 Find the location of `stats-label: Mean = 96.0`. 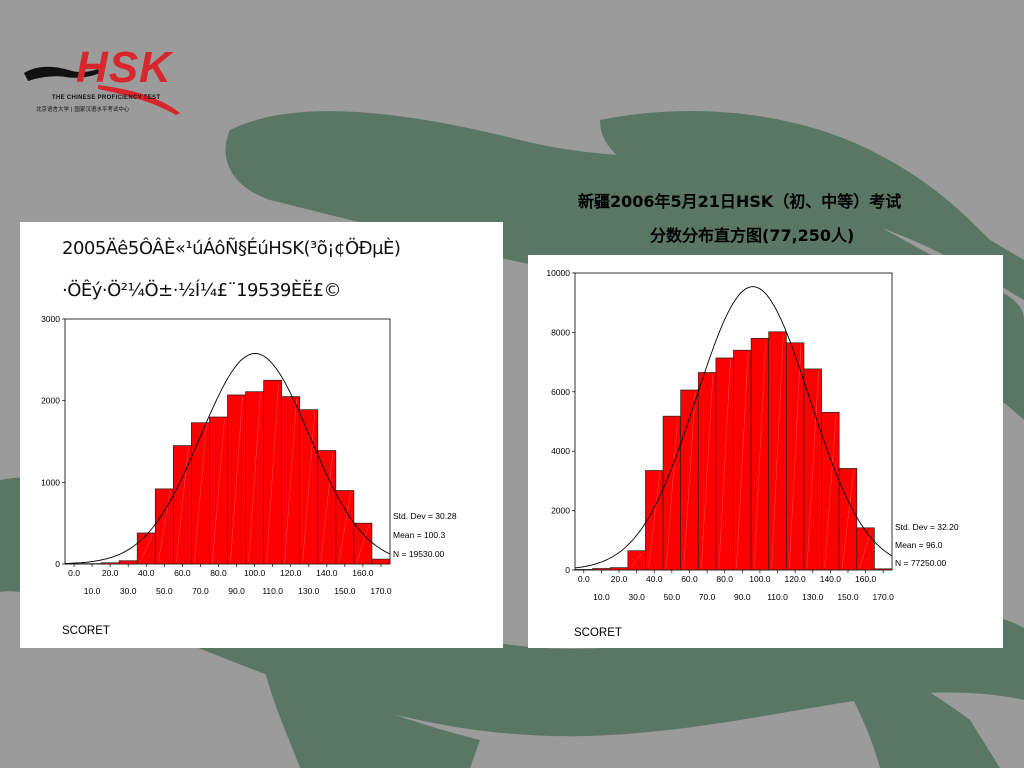

stats-label: Mean = 96.0 is located at coordinates (919, 545).